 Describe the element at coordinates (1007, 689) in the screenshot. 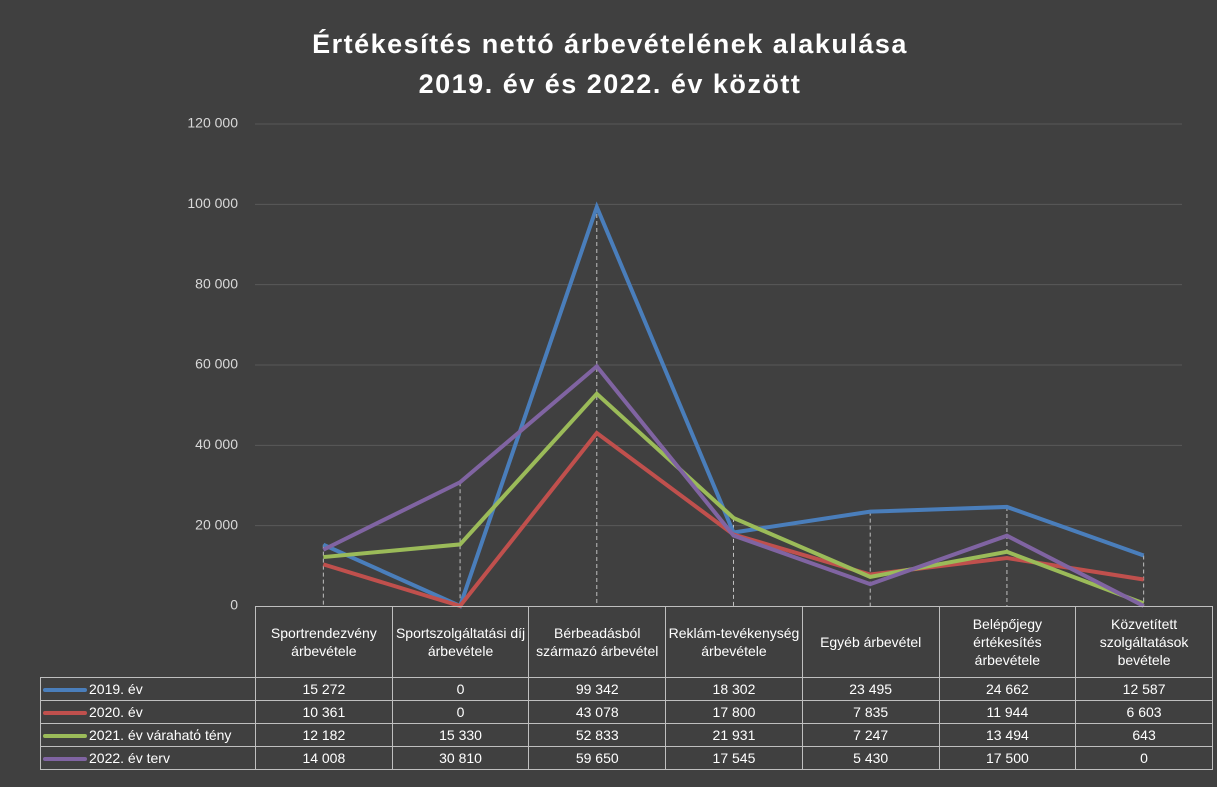

I see `value-cell: 24 662` at that location.